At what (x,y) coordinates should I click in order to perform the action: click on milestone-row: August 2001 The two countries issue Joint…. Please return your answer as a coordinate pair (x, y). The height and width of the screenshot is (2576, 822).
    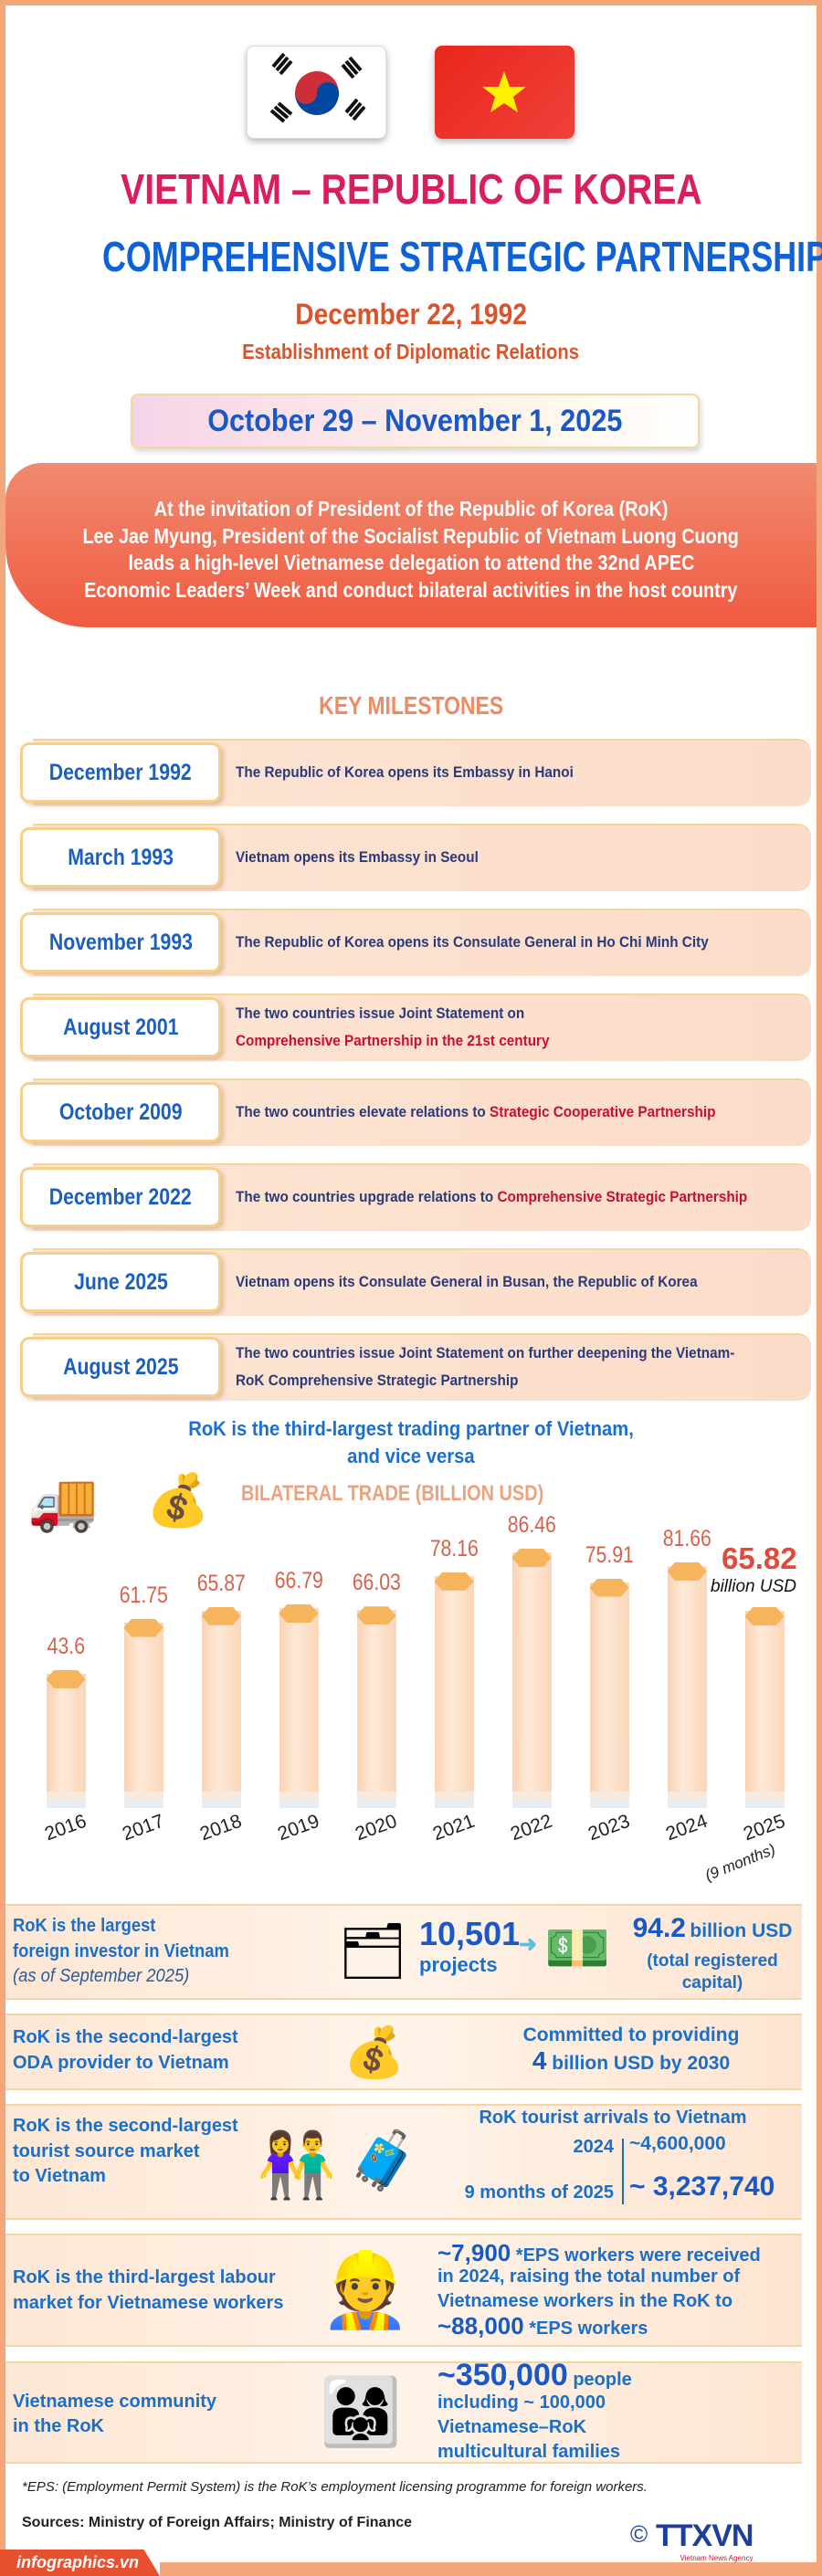
    Looking at the image, I should click on (415, 1027).